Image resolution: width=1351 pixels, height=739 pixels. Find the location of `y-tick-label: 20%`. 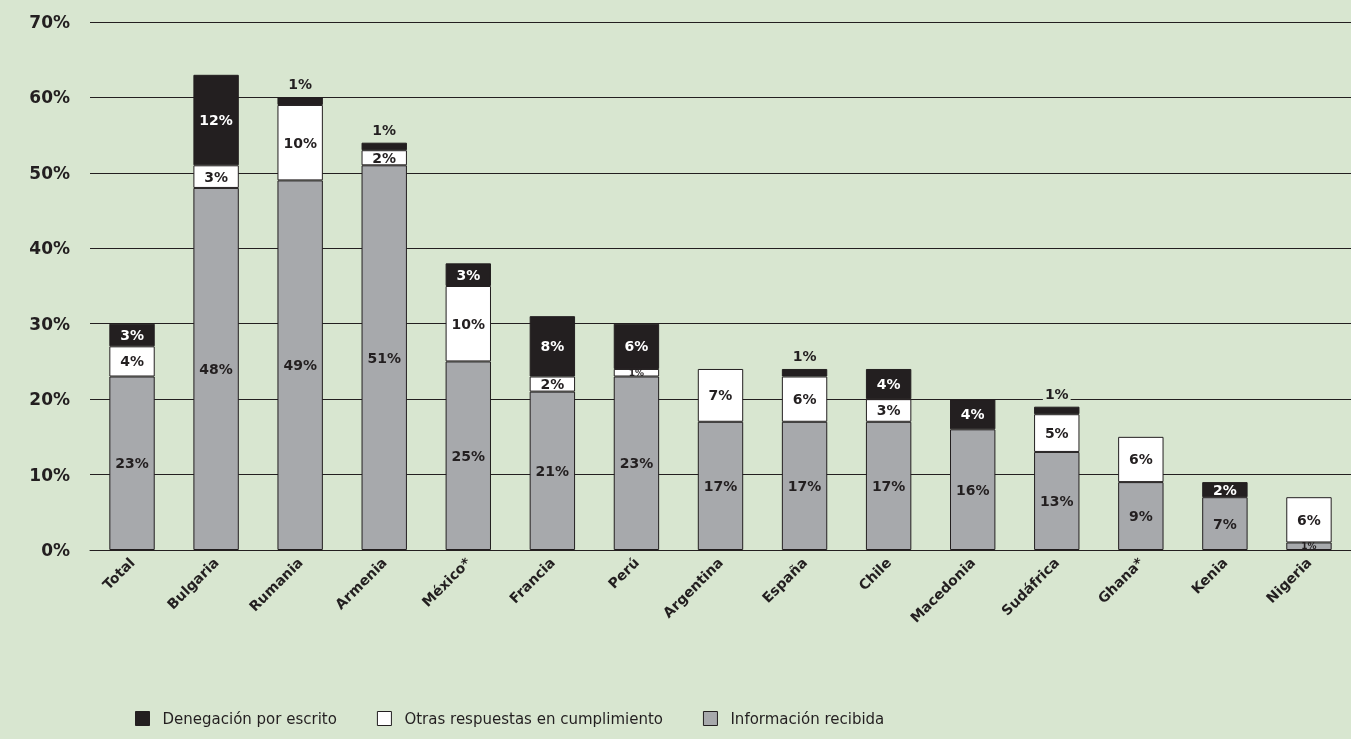

y-tick-label: 20% is located at coordinates (49, 399).